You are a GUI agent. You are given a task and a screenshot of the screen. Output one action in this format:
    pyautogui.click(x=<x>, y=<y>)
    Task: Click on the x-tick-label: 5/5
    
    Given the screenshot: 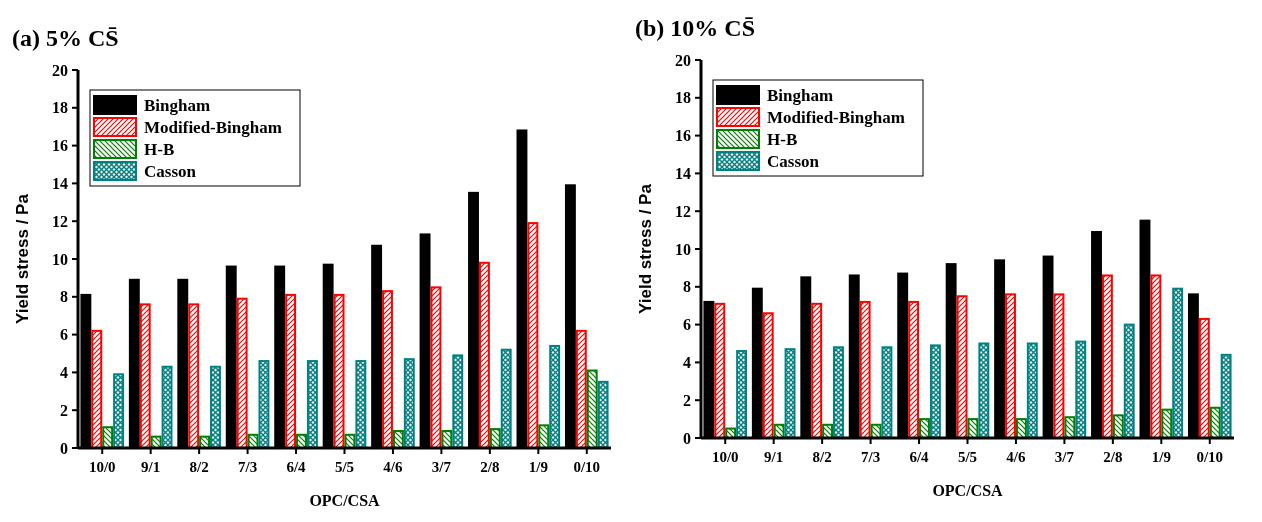 What is the action you would take?
    pyautogui.click(x=967, y=457)
    